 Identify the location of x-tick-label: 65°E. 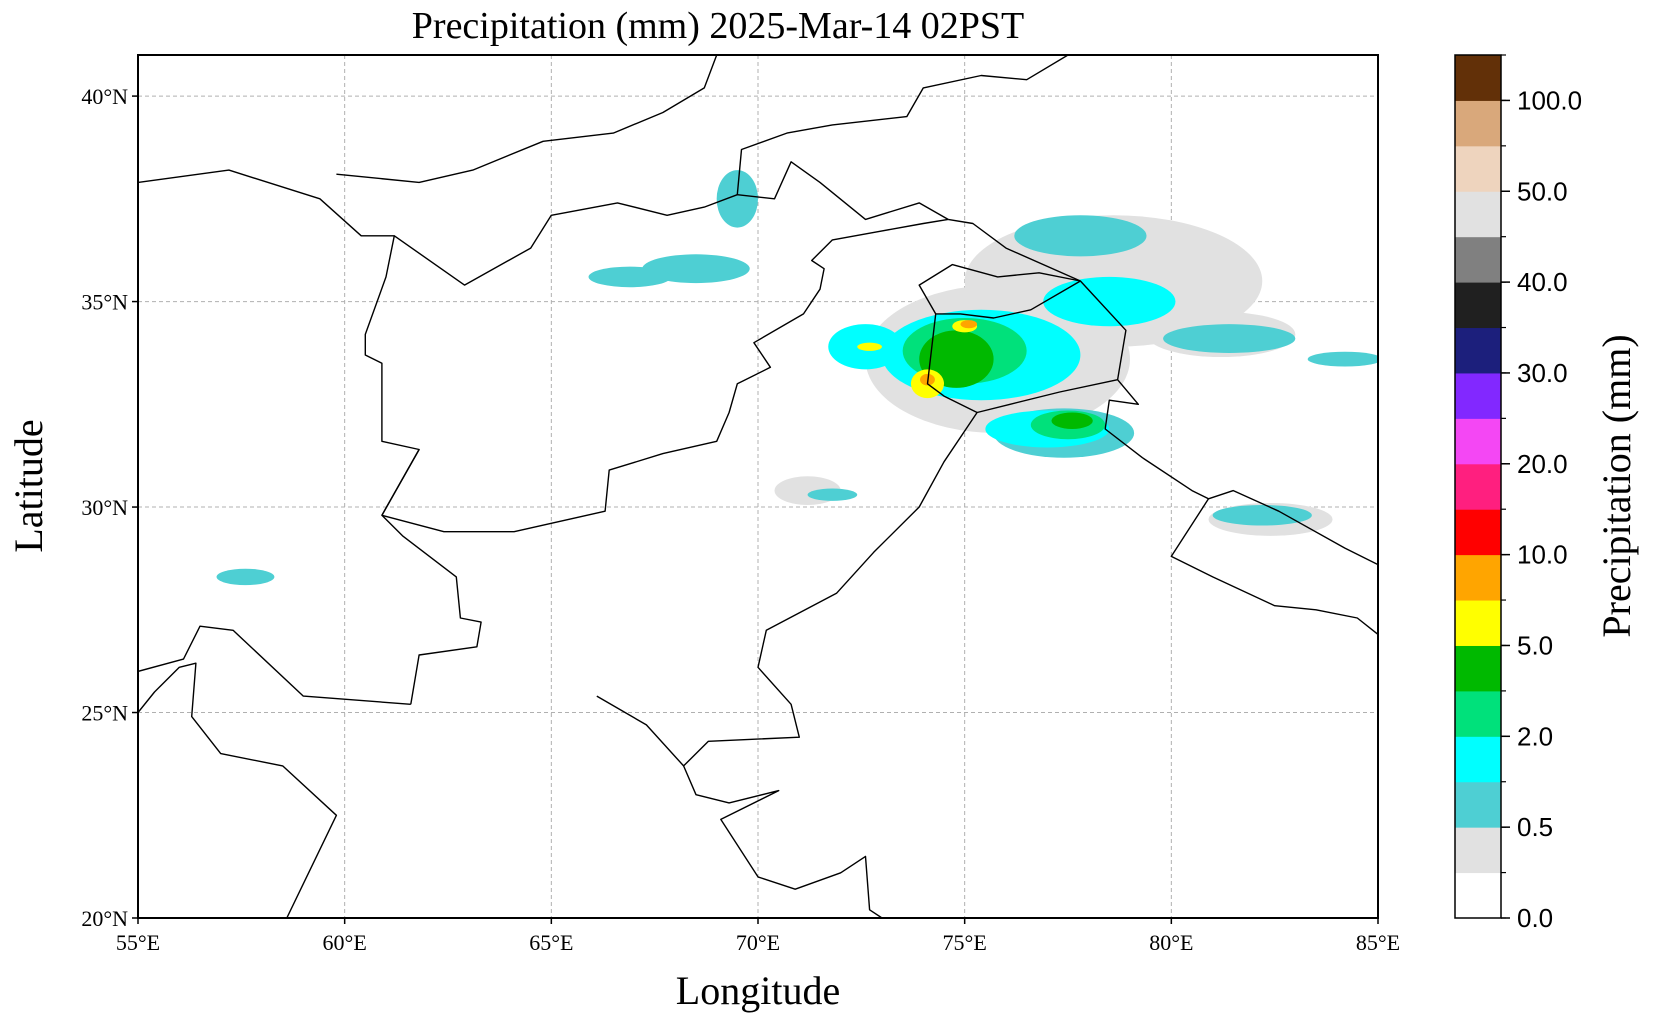
(551, 942).